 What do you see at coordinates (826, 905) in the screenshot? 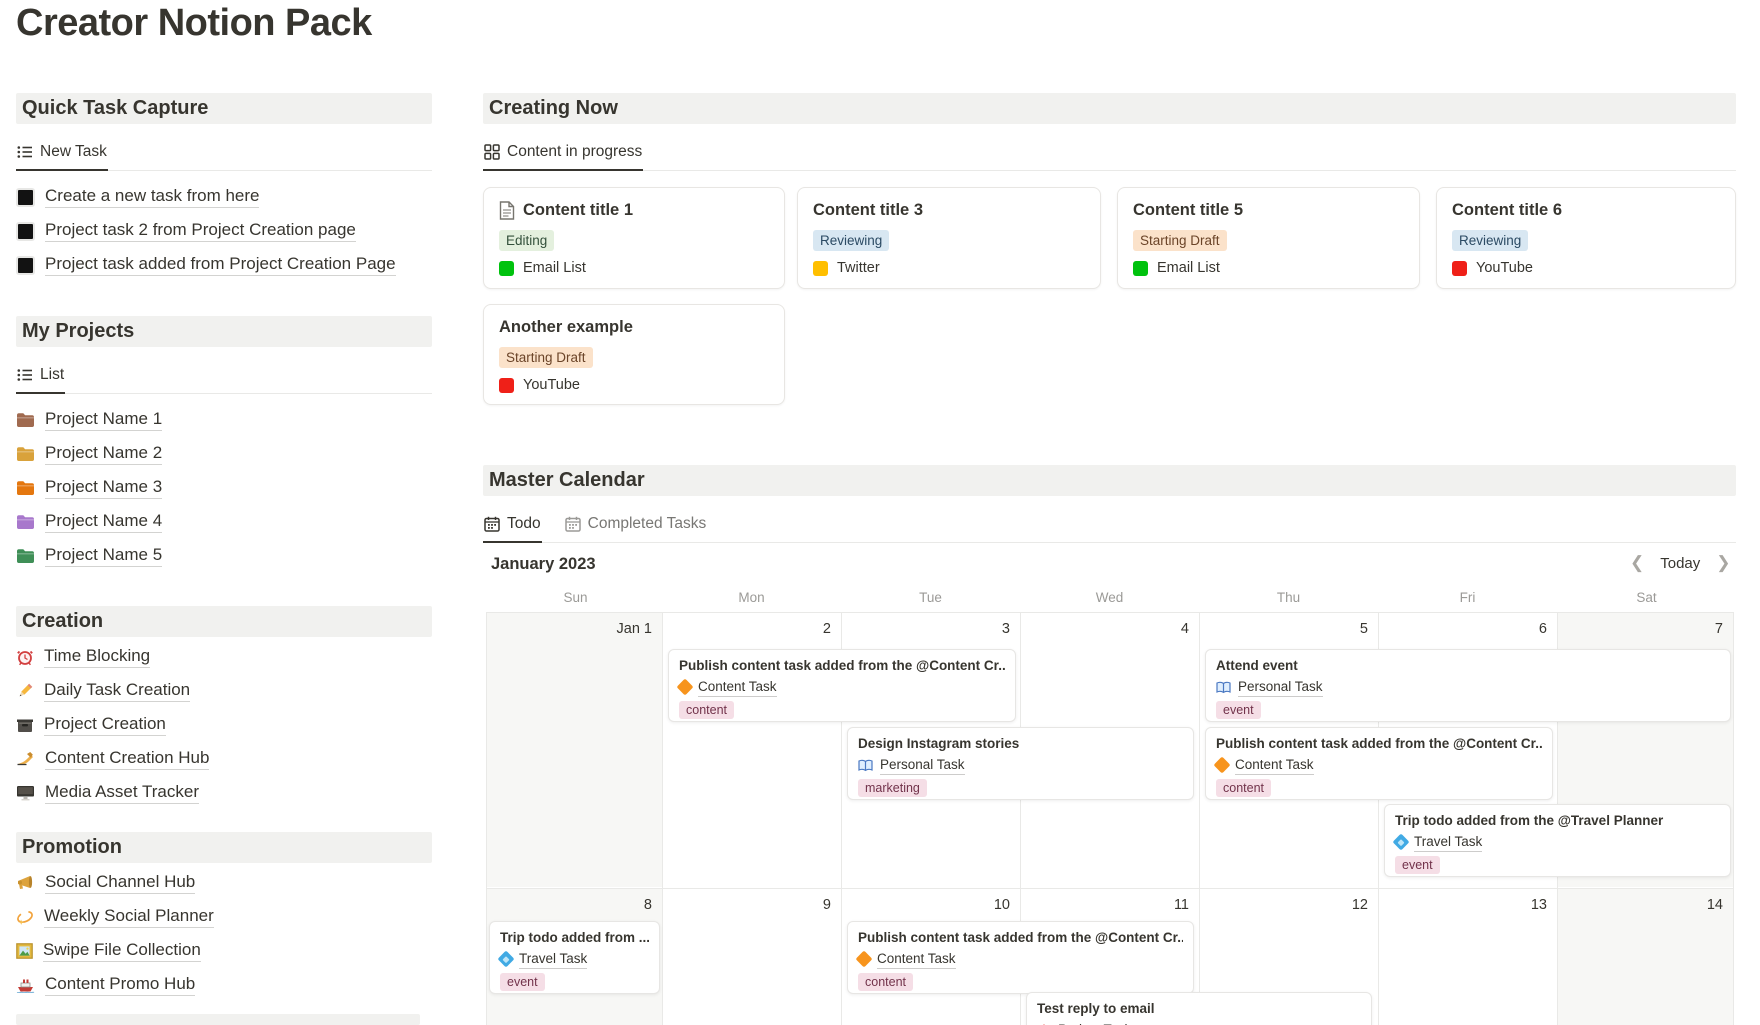
I see `day-cell-number: 9` at bounding box center [826, 905].